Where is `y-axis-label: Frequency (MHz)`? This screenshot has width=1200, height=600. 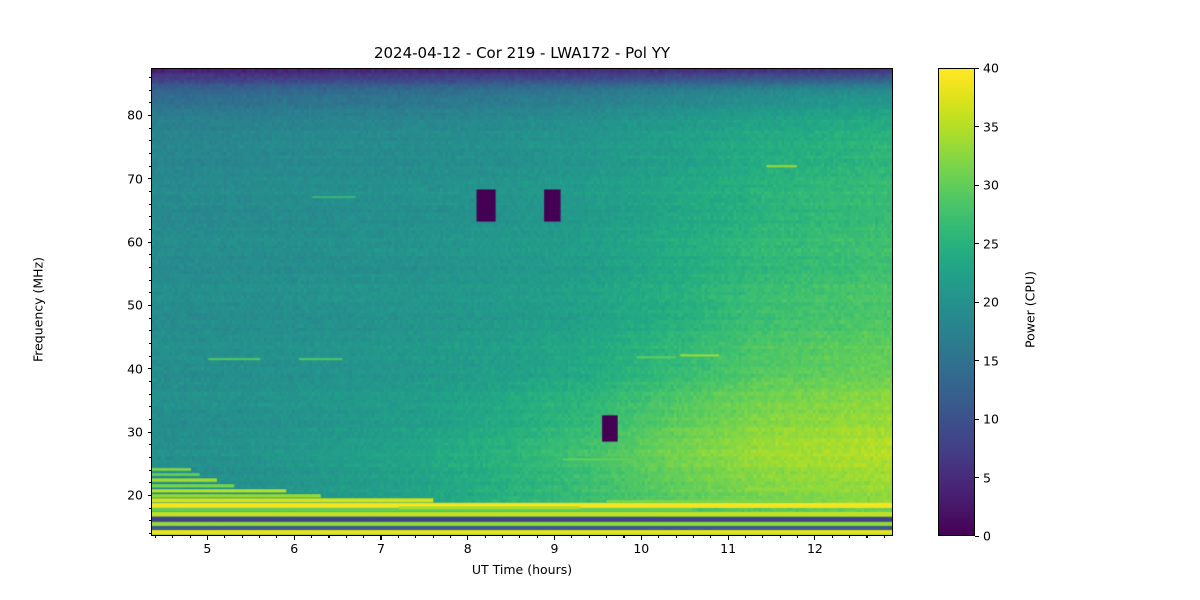
y-axis-label: Frequency (MHz) is located at coordinates (38, 309).